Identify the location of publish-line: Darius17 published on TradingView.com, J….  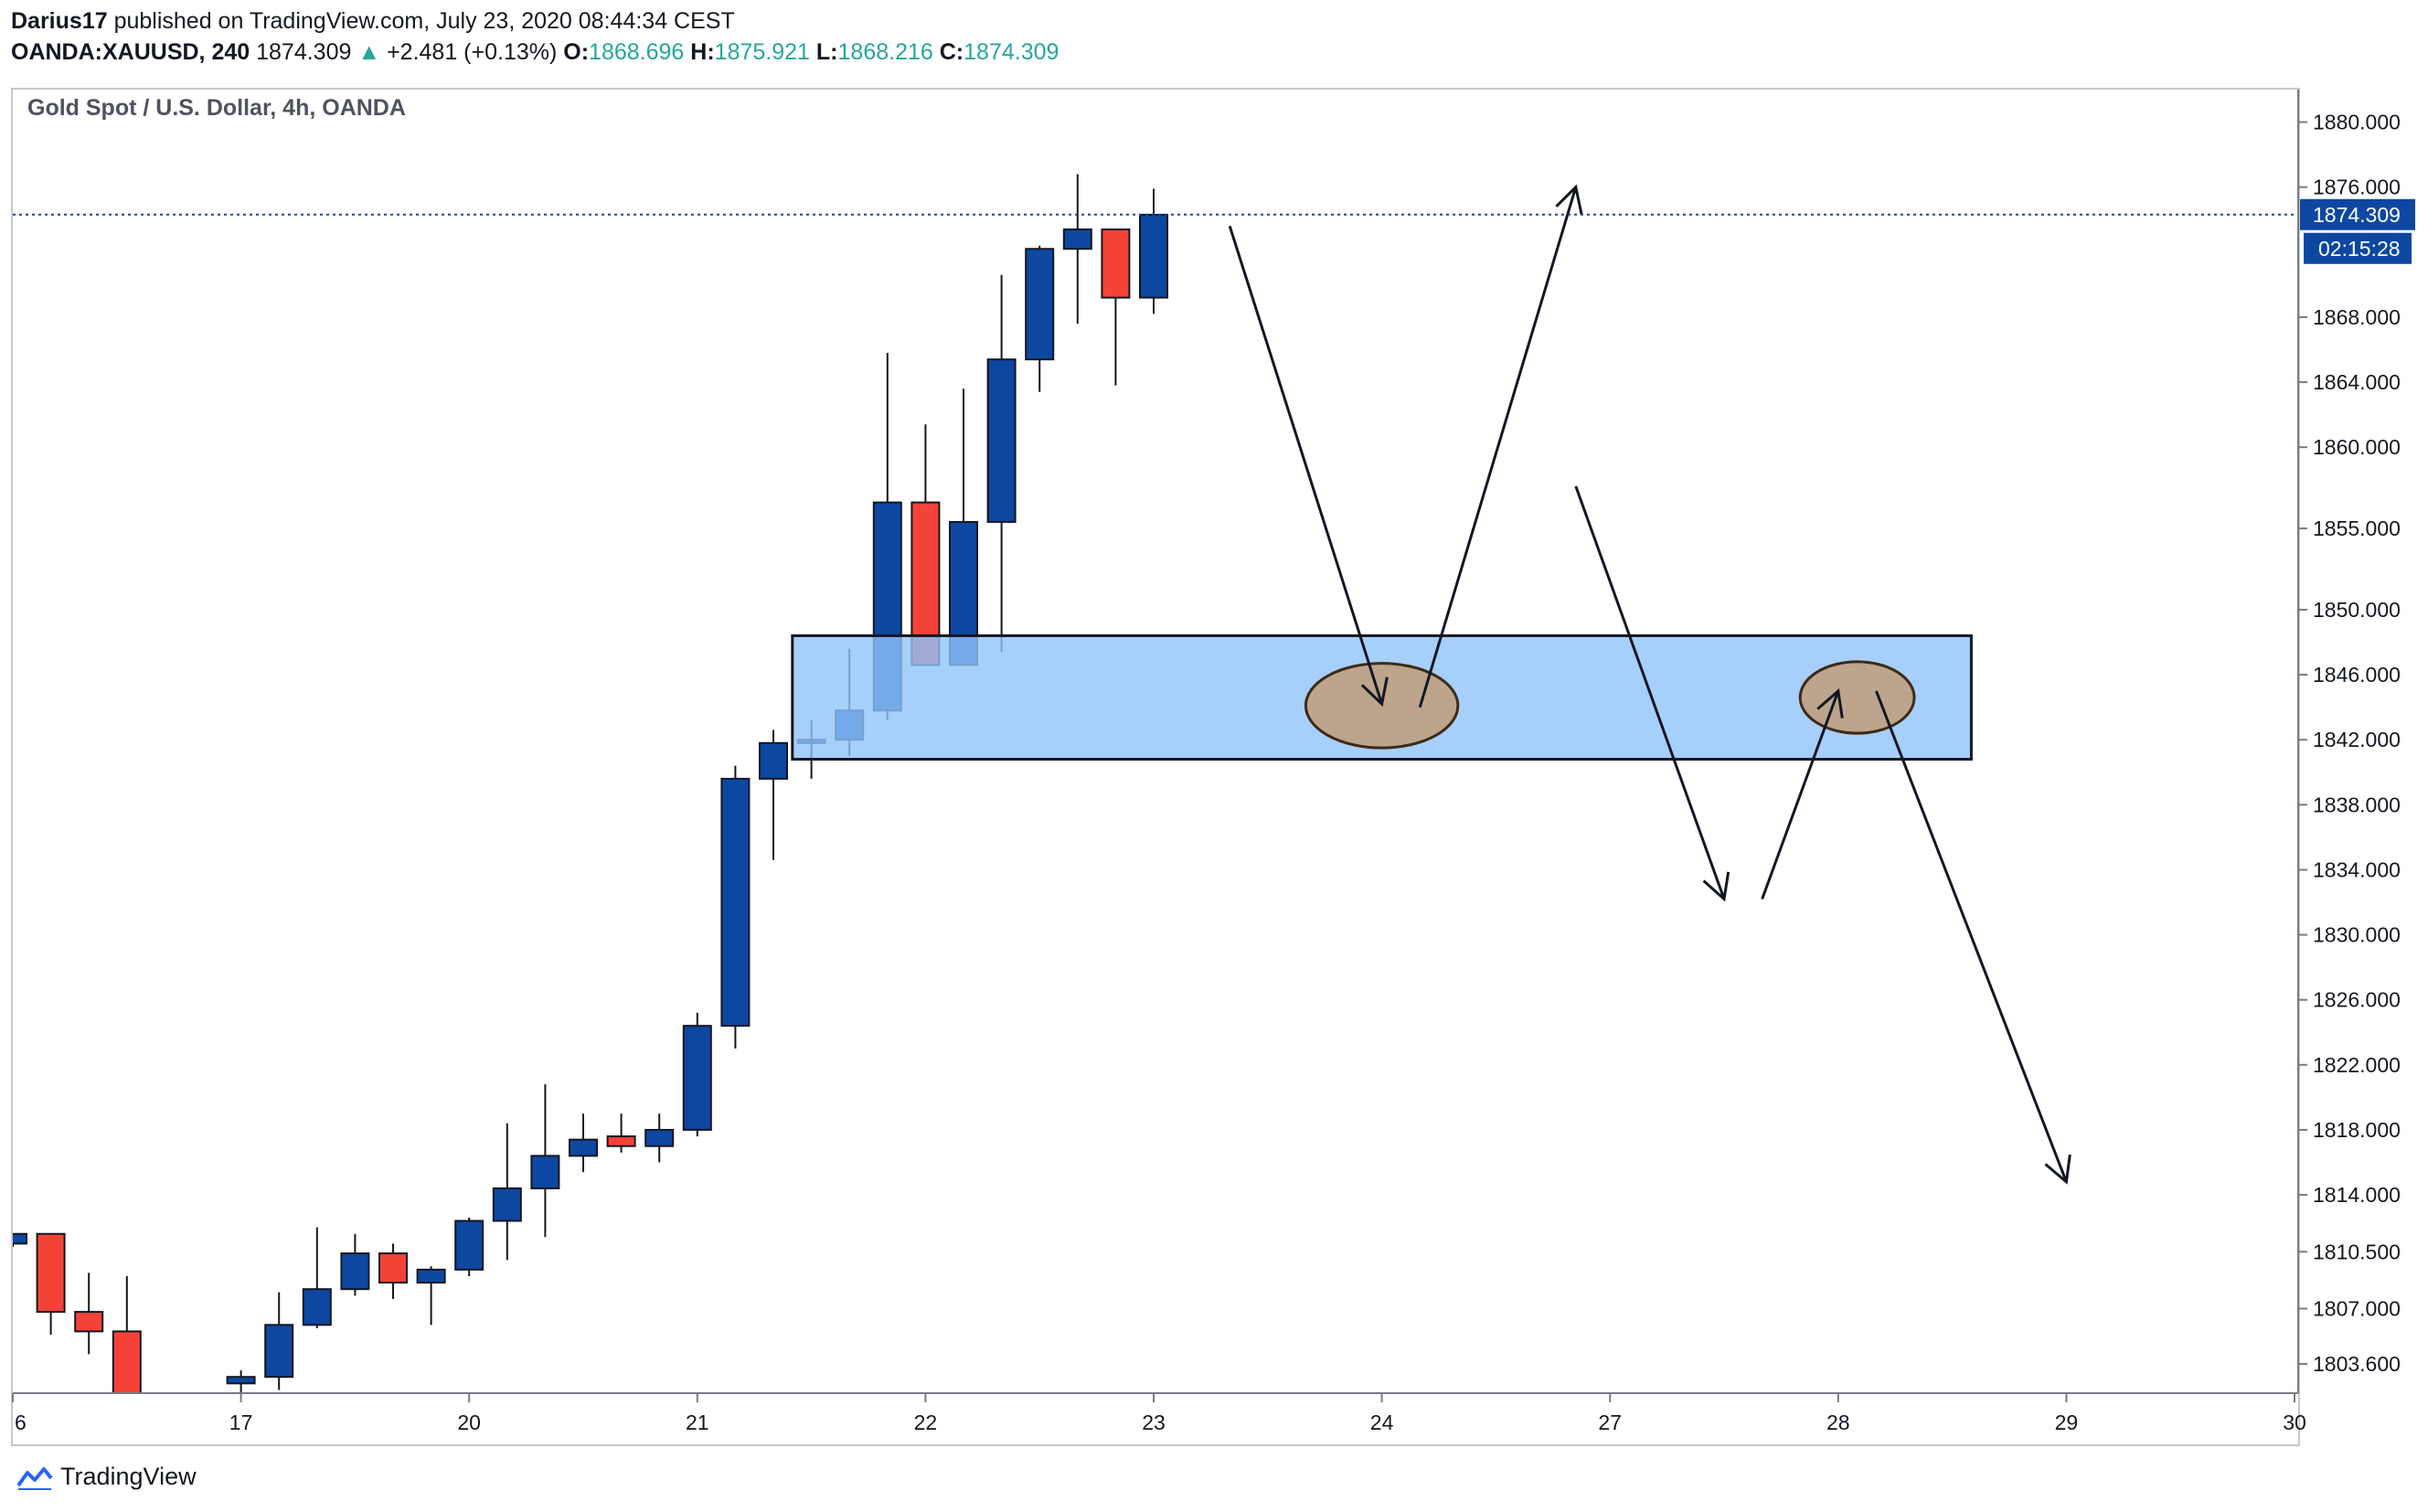
(535, 21).